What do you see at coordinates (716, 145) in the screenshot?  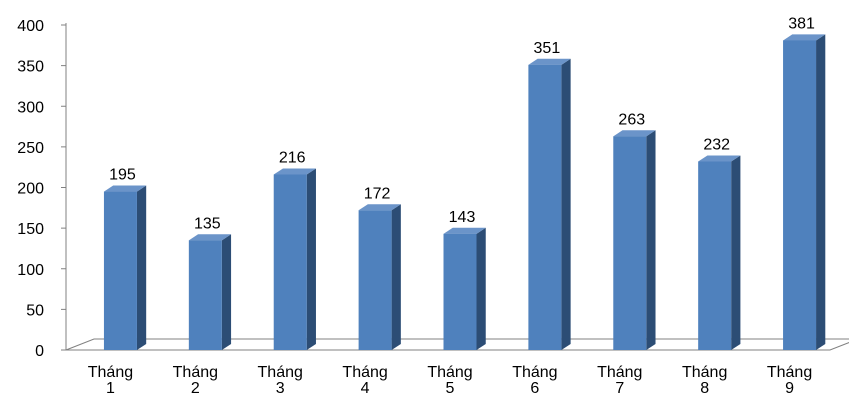 I see `data-label: 232` at bounding box center [716, 145].